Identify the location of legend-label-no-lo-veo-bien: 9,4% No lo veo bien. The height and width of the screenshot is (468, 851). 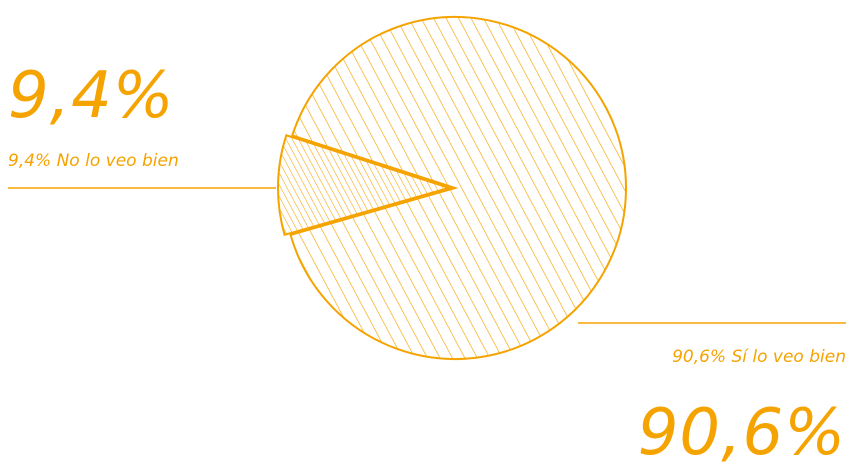
(93, 161).